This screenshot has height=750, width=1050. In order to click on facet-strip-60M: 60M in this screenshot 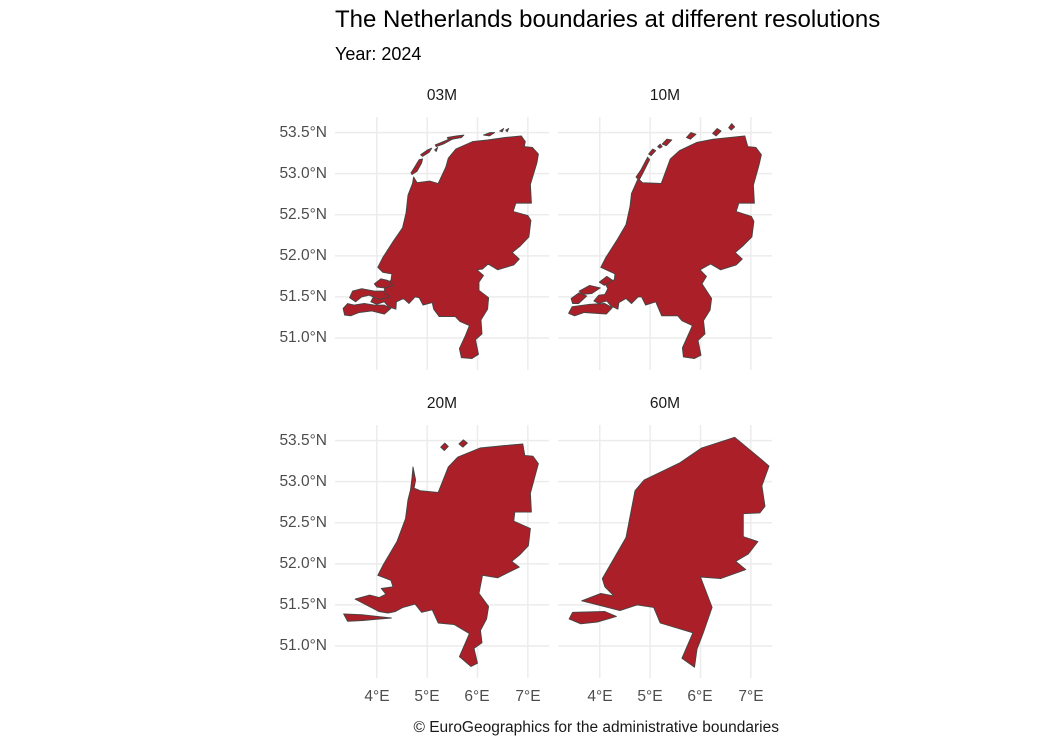, I will do `click(665, 403)`.